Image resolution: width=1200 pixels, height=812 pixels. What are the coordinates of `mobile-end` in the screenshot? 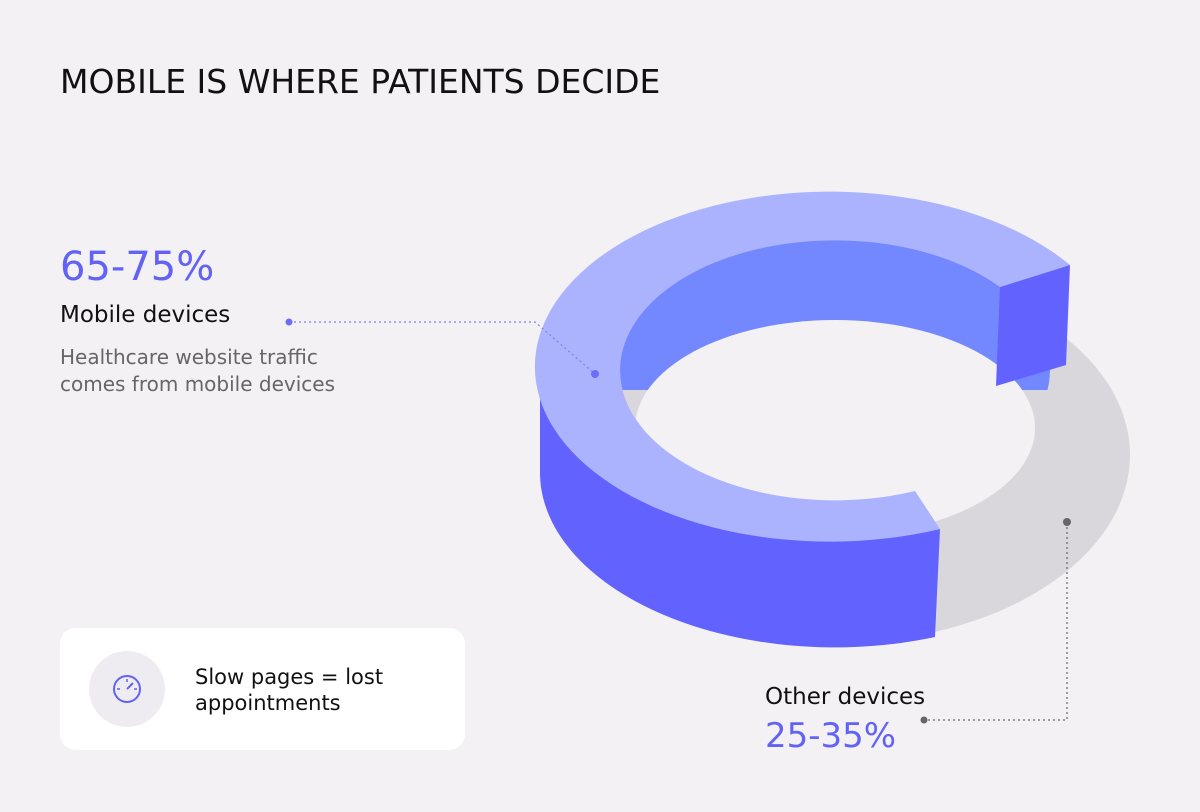 It's located at (1033, 325).